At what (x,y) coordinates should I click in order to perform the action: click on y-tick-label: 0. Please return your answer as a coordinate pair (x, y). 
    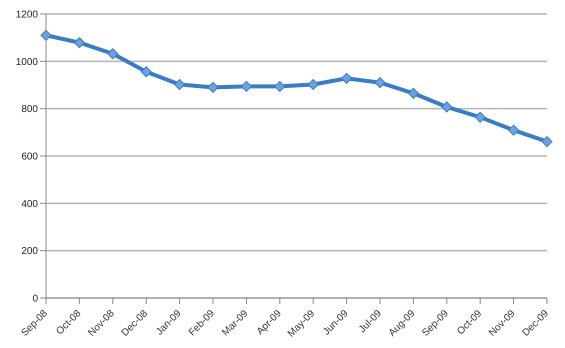
    Looking at the image, I should click on (35, 299).